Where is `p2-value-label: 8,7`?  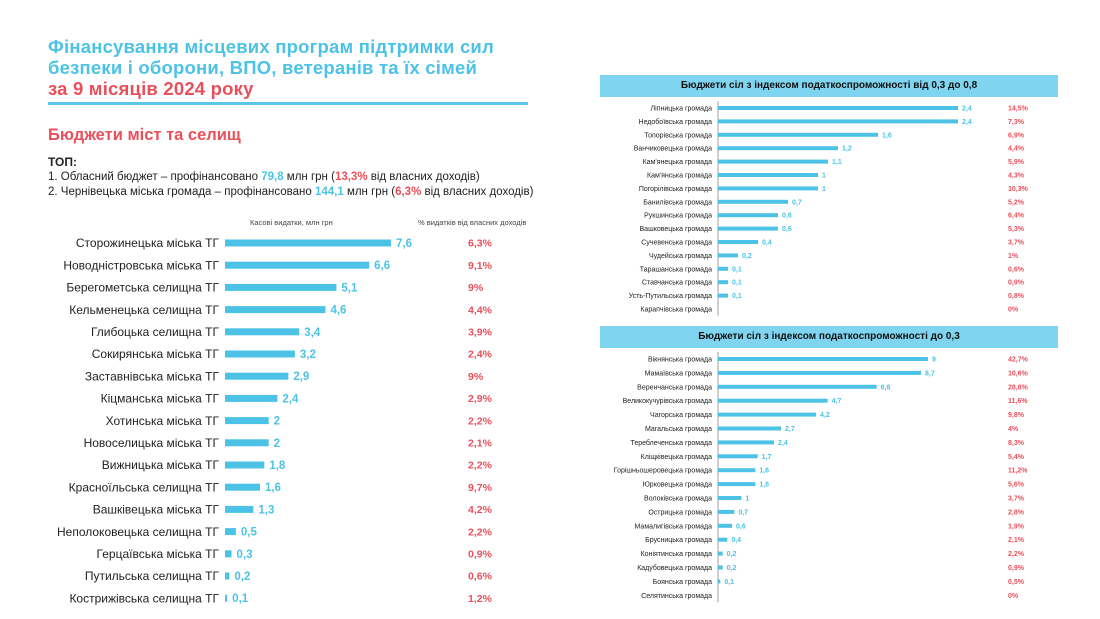
p2-value-label: 8,7 is located at coordinates (930, 373).